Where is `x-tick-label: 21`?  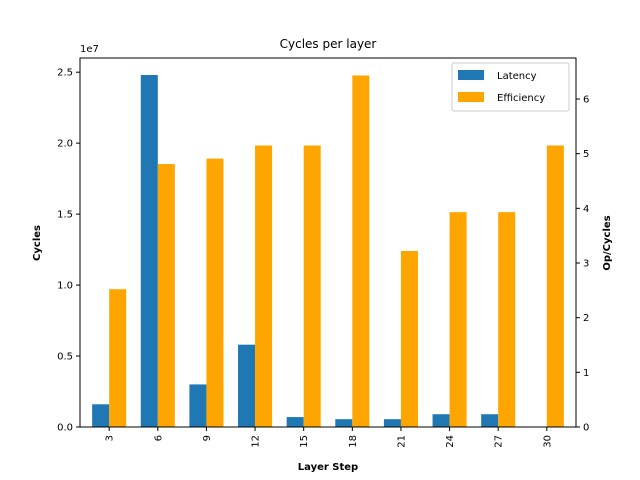 x-tick-label: 21 is located at coordinates (401, 441).